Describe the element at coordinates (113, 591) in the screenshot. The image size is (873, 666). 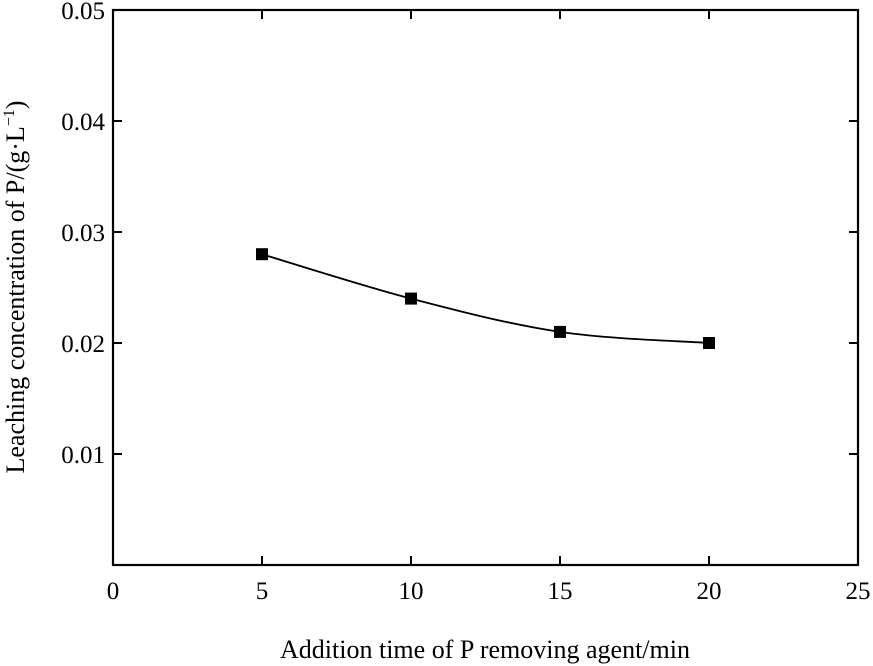
I see `x-tick-label: 0` at that location.